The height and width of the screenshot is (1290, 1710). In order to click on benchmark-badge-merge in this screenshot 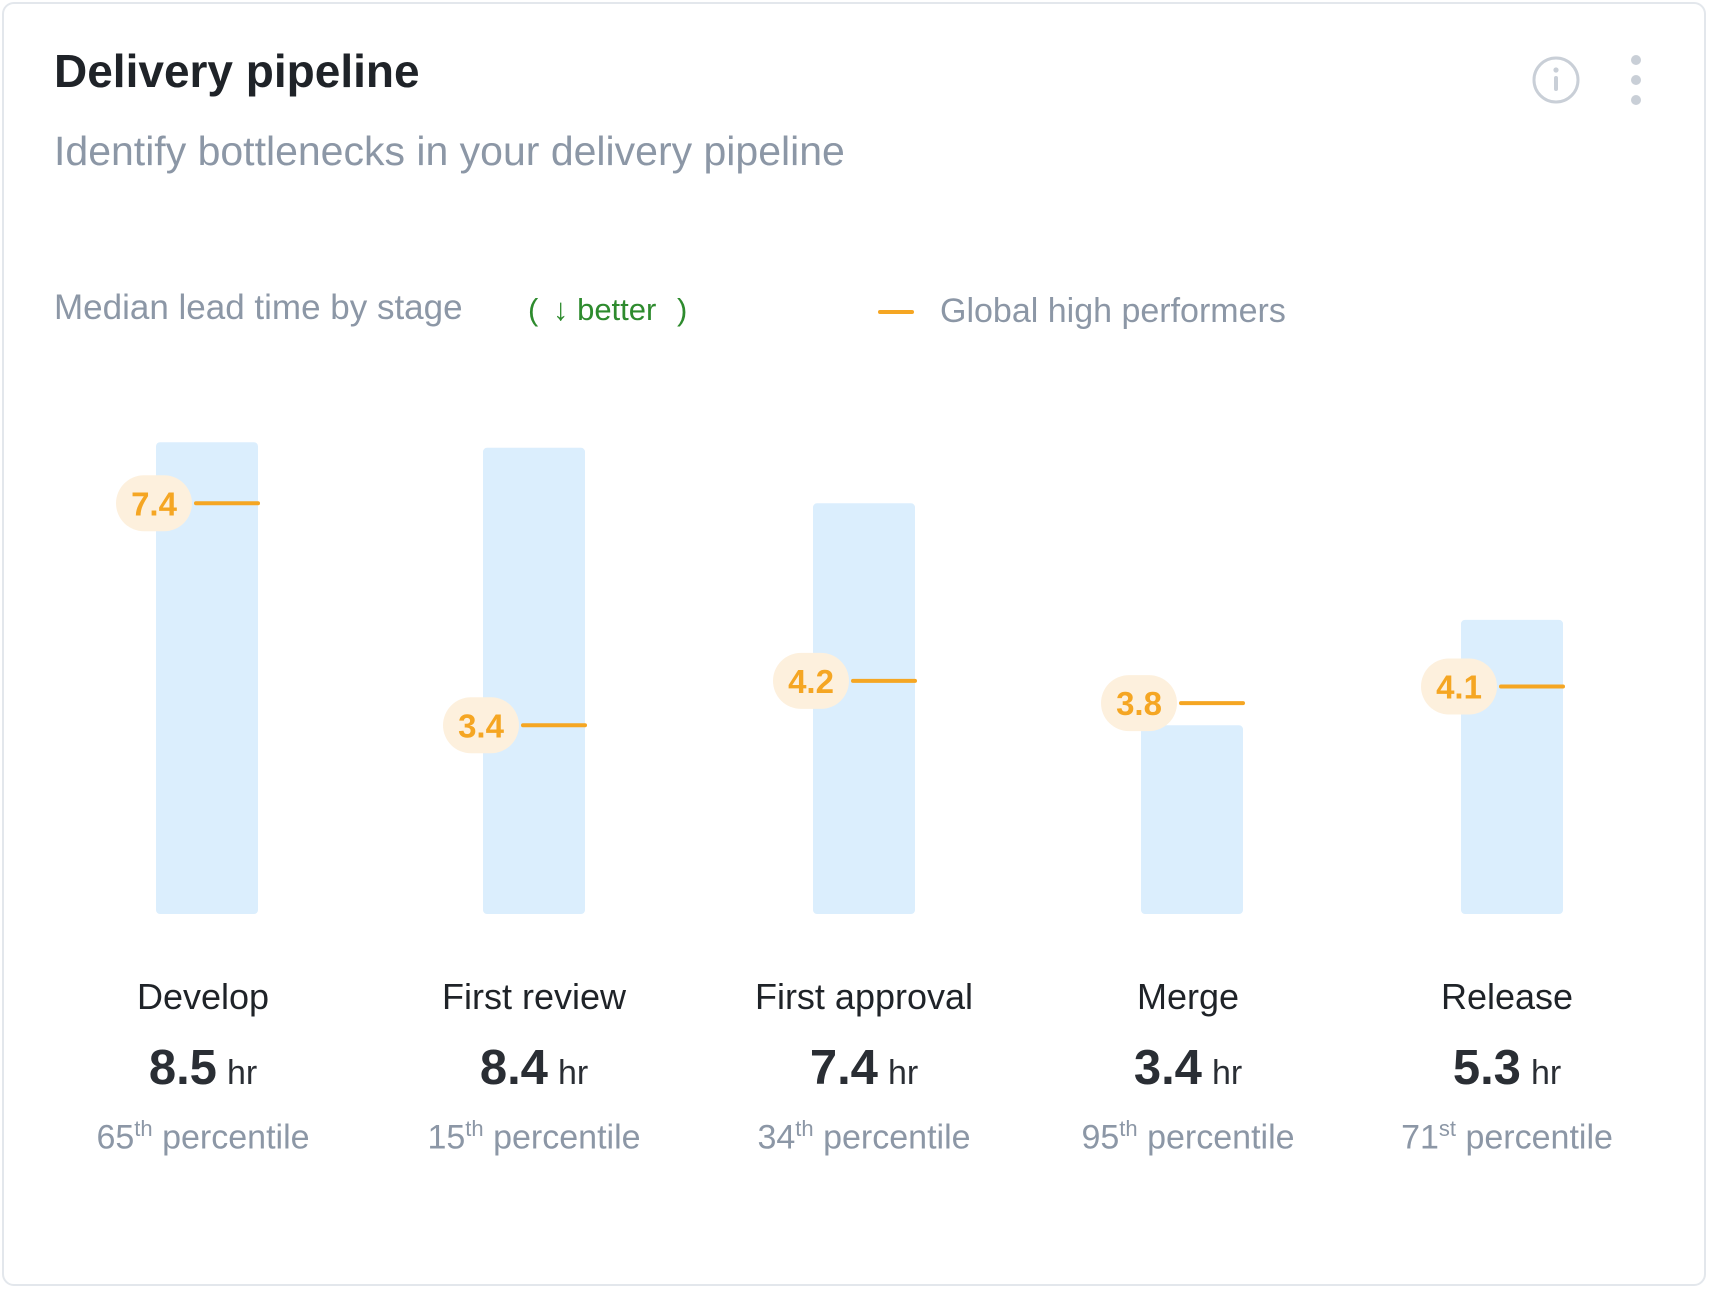, I will do `click(1139, 703)`.